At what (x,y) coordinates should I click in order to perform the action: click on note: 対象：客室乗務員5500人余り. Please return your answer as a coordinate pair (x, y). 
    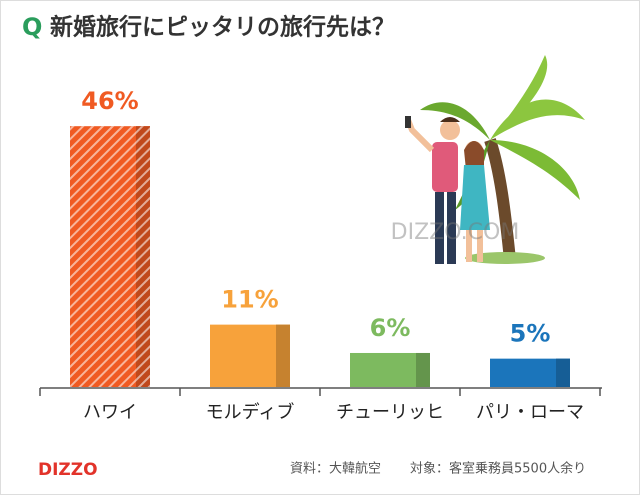
    Looking at the image, I should click on (498, 469).